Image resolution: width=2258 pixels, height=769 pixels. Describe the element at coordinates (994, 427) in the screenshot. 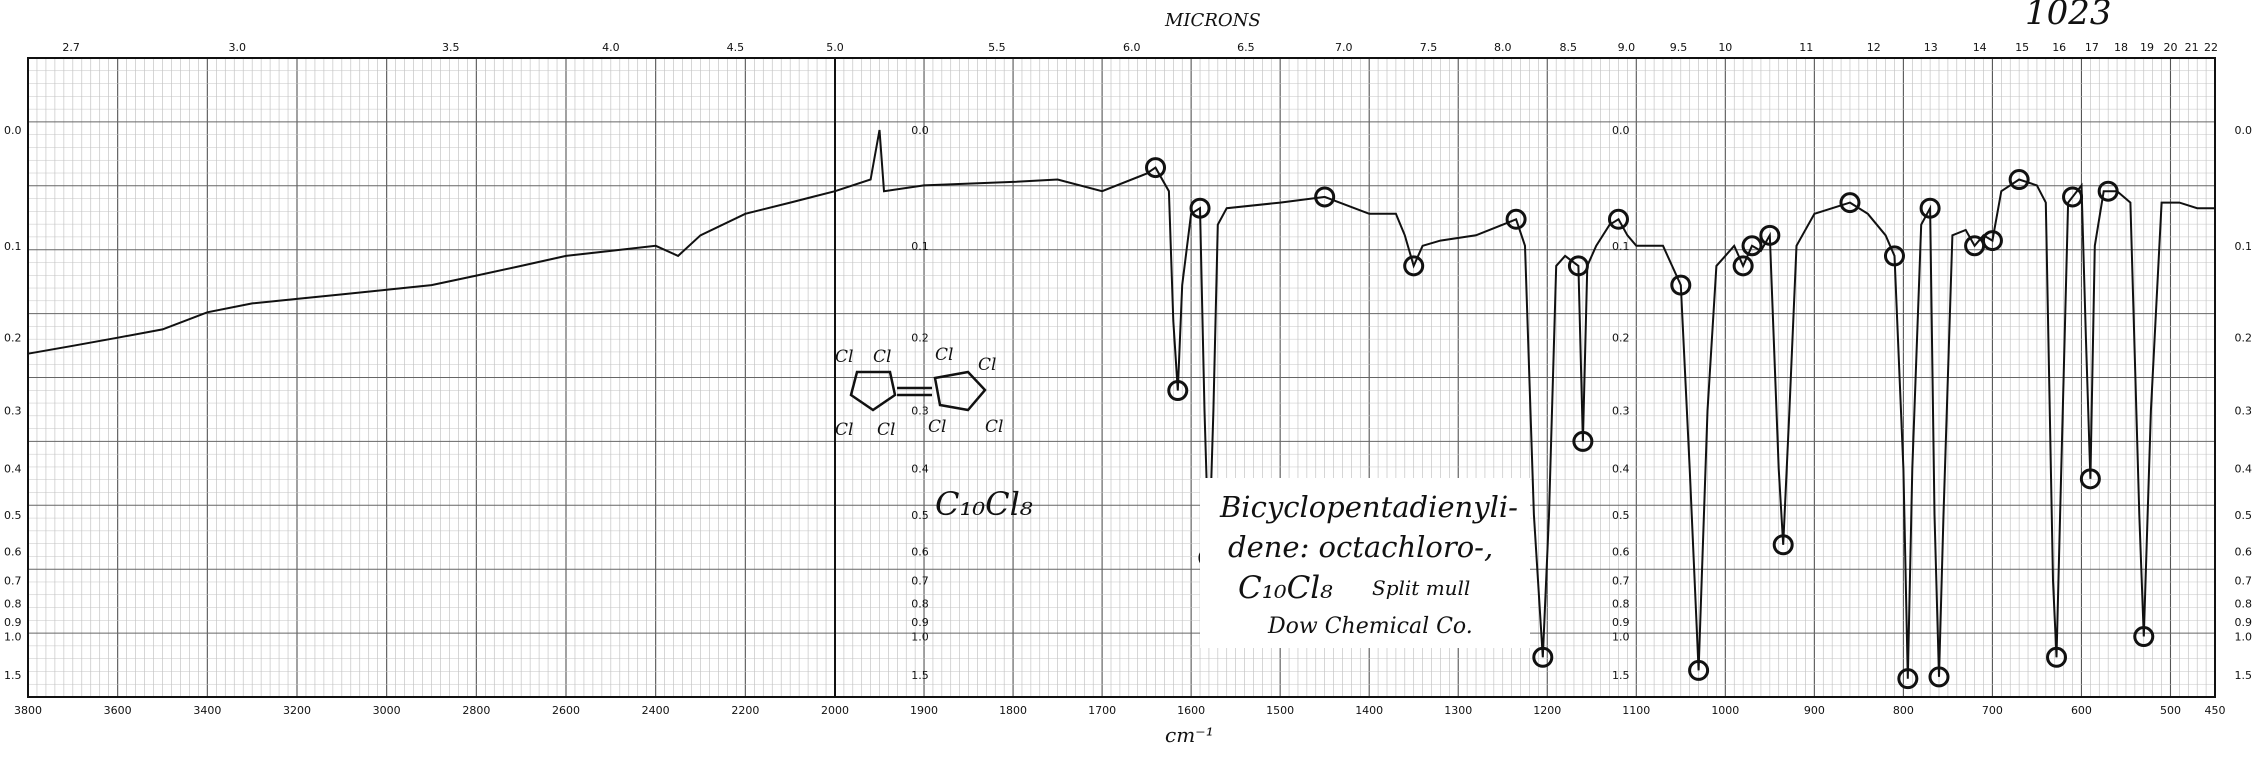

I see `cl-label-8: Cl` at that location.